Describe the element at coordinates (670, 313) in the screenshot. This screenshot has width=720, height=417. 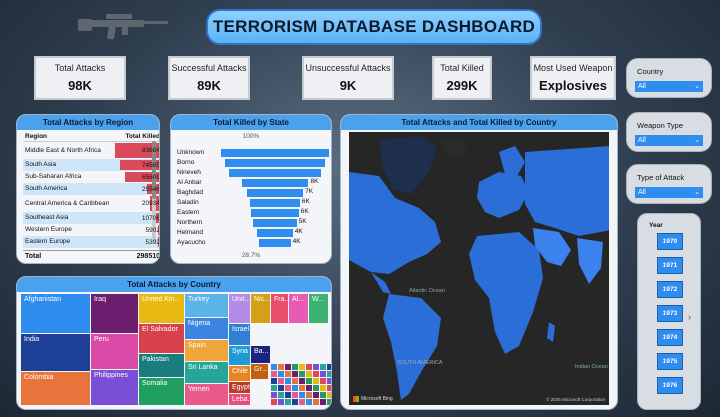
I see `year-button: 1973` at that location.